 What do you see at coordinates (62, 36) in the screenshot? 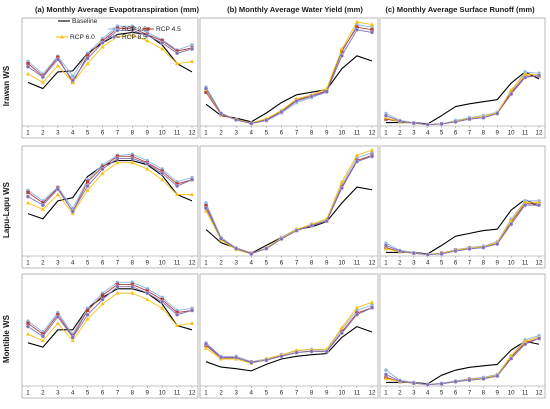
I see `legend-marker` at bounding box center [62, 36].